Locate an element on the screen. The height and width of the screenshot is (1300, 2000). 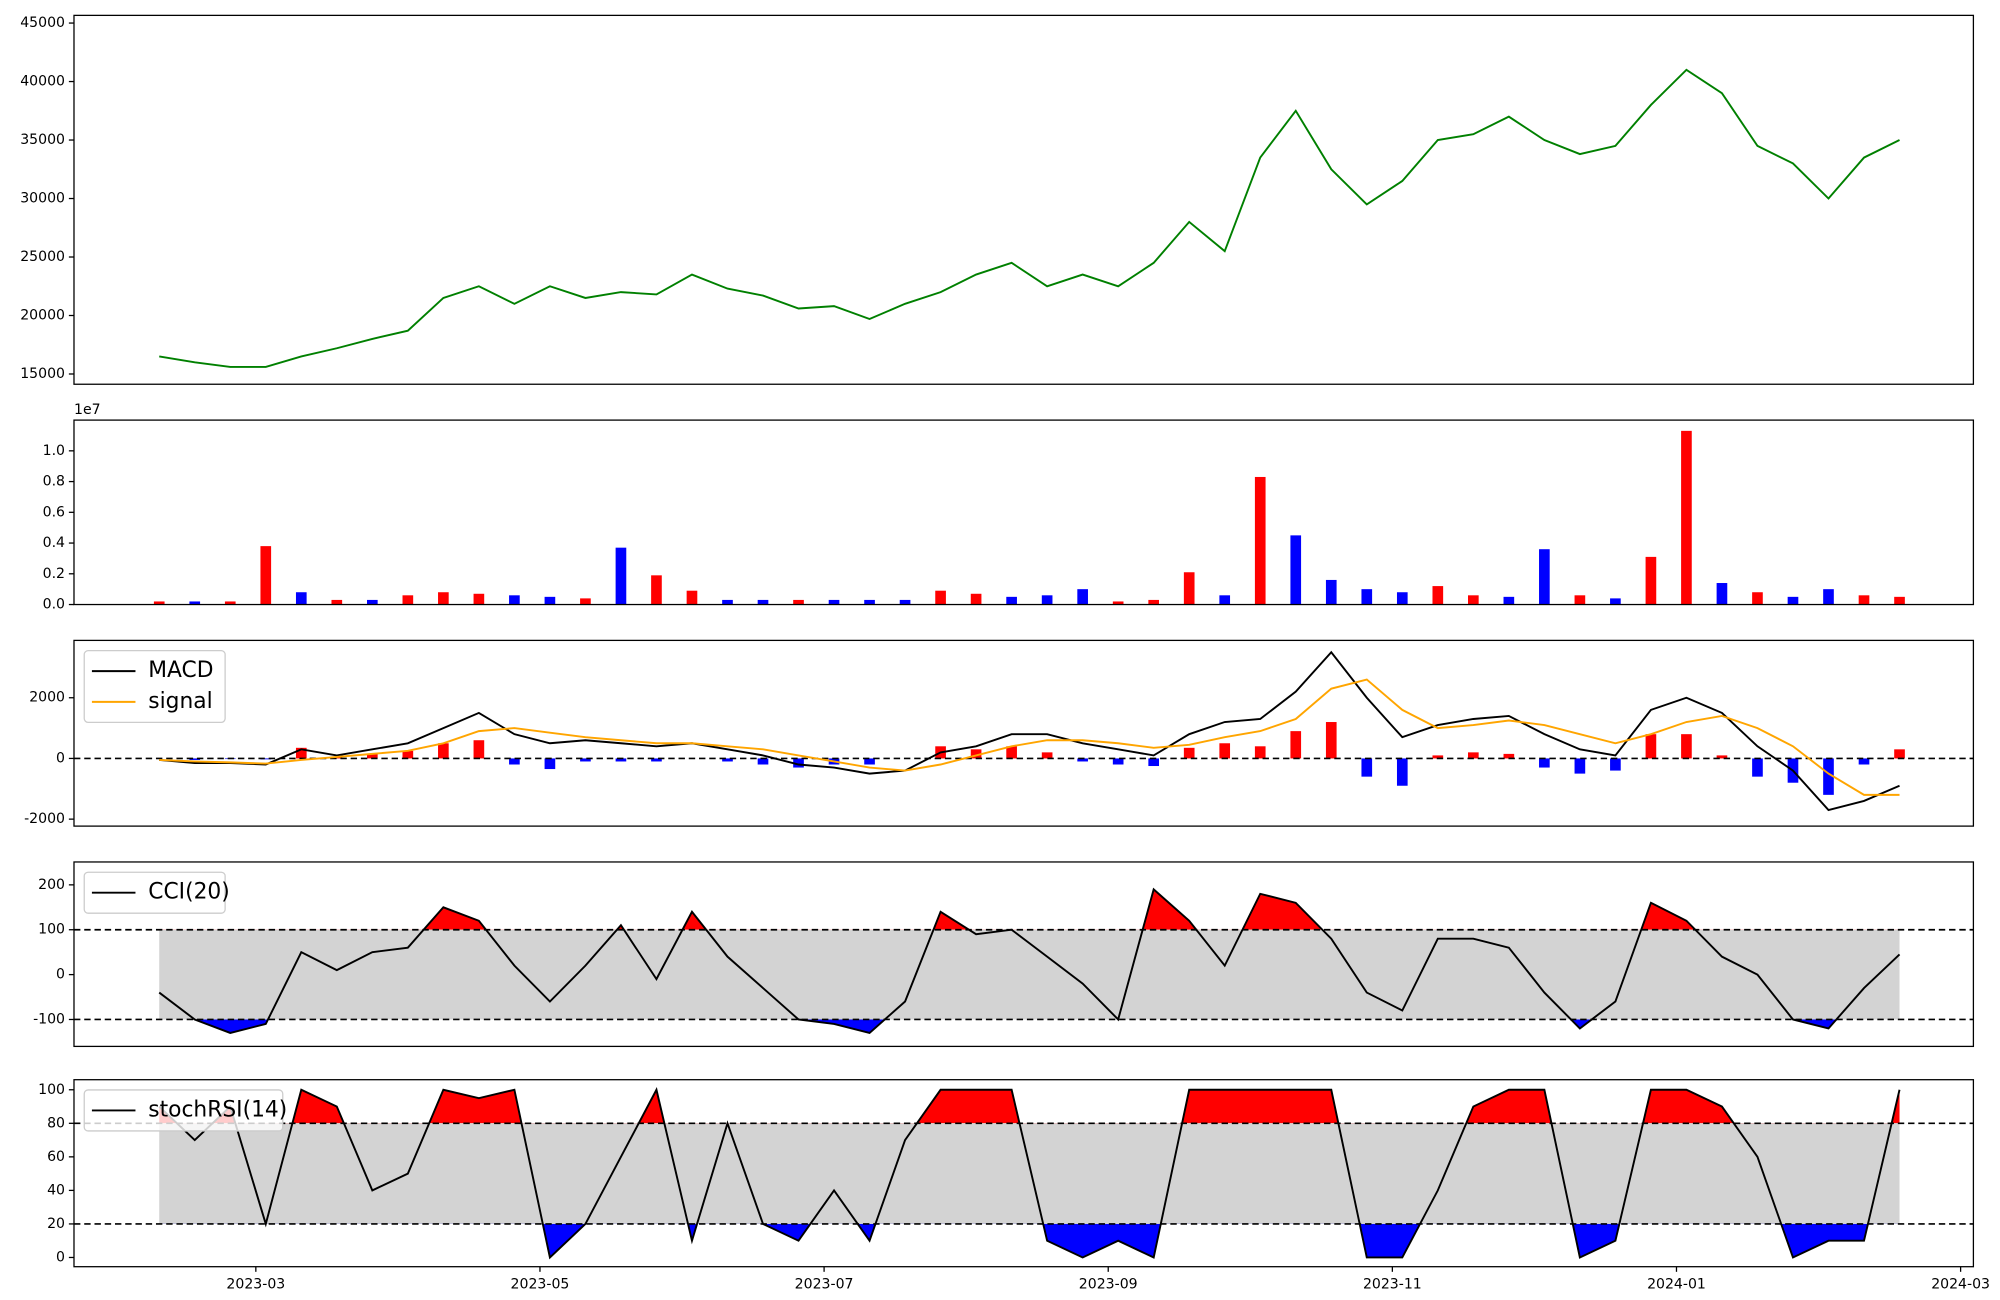
y-tick-label: 30000 is located at coordinates (42, 199).